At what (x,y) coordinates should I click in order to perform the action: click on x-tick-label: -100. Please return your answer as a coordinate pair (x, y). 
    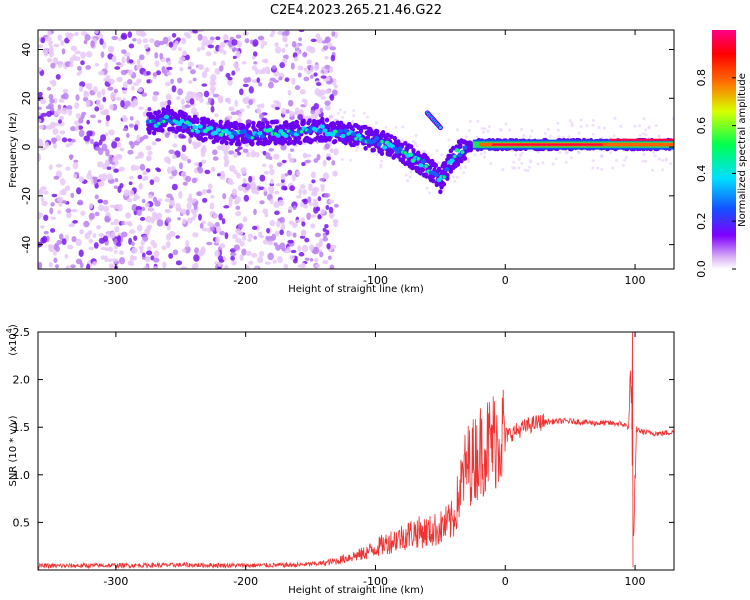
    Looking at the image, I should click on (375, 581).